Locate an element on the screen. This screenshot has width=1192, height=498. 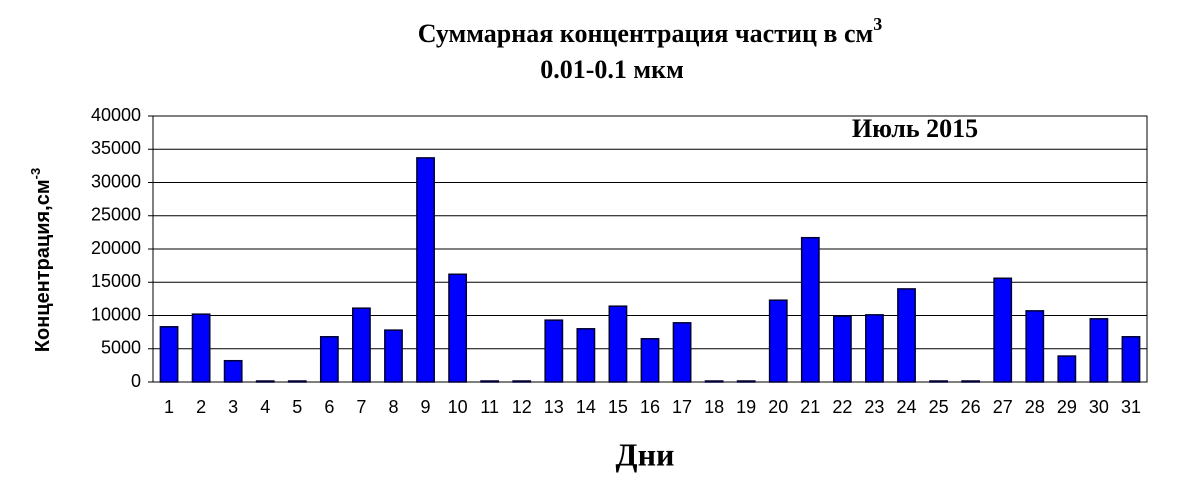
x-tick-label: 4 is located at coordinates (265, 407).